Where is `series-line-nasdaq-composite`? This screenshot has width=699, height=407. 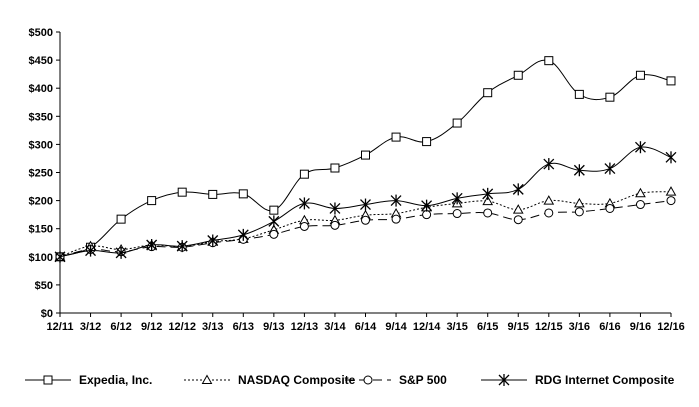 series-line-nasdaq-composite is located at coordinates (365, 224).